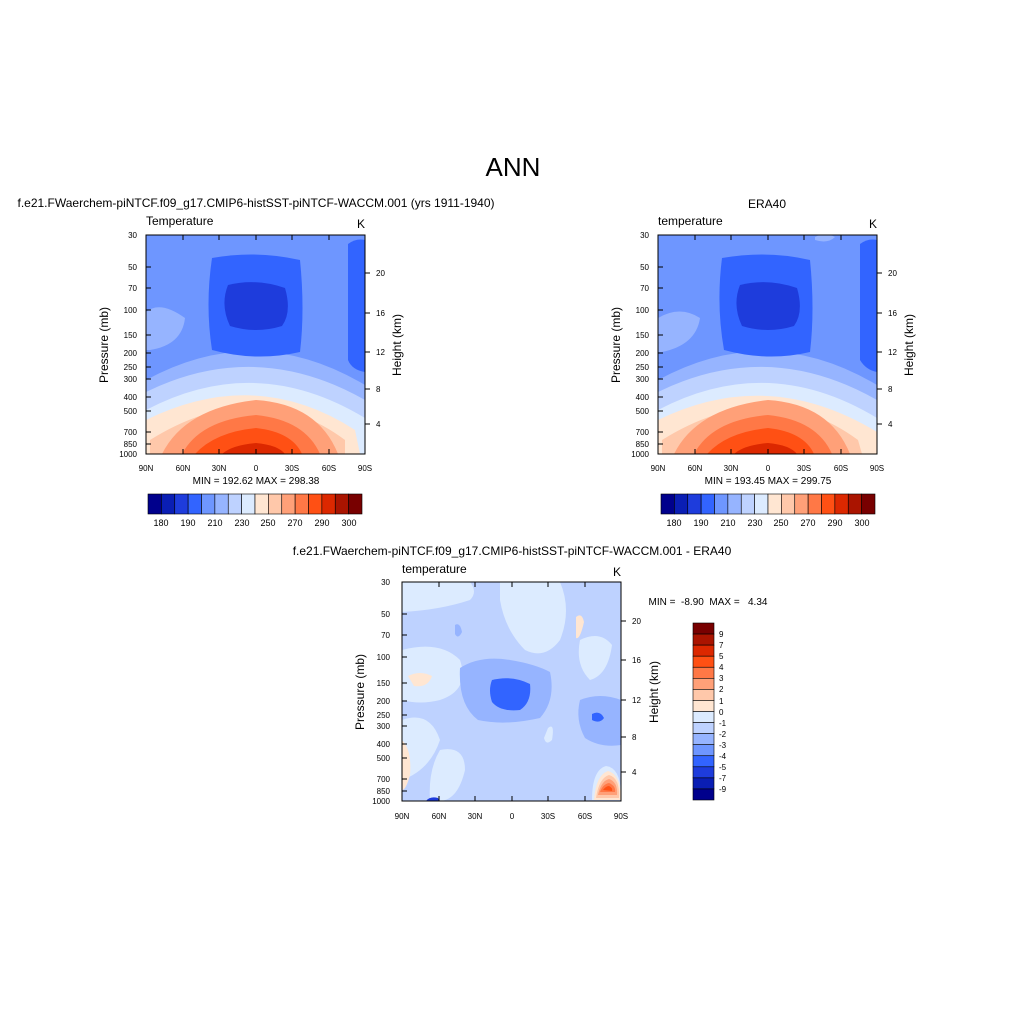 Image resolution: width=1024 pixels, height=1024 pixels. What do you see at coordinates (767, 204) in the screenshot?
I see `panel-title: ERA40` at bounding box center [767, 204].